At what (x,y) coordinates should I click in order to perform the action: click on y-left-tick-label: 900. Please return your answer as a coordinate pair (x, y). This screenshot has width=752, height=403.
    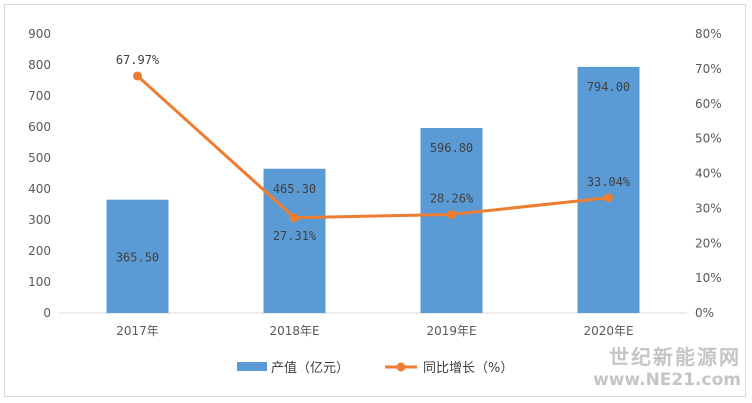
    Looking at the image, I should click on (39, 34).